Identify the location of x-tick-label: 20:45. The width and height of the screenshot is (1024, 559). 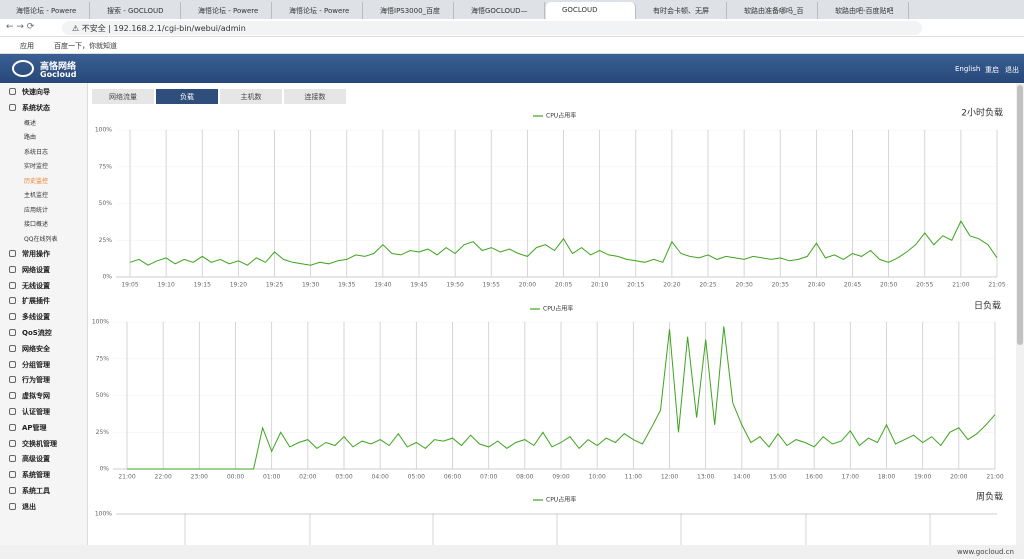
(852, 285).